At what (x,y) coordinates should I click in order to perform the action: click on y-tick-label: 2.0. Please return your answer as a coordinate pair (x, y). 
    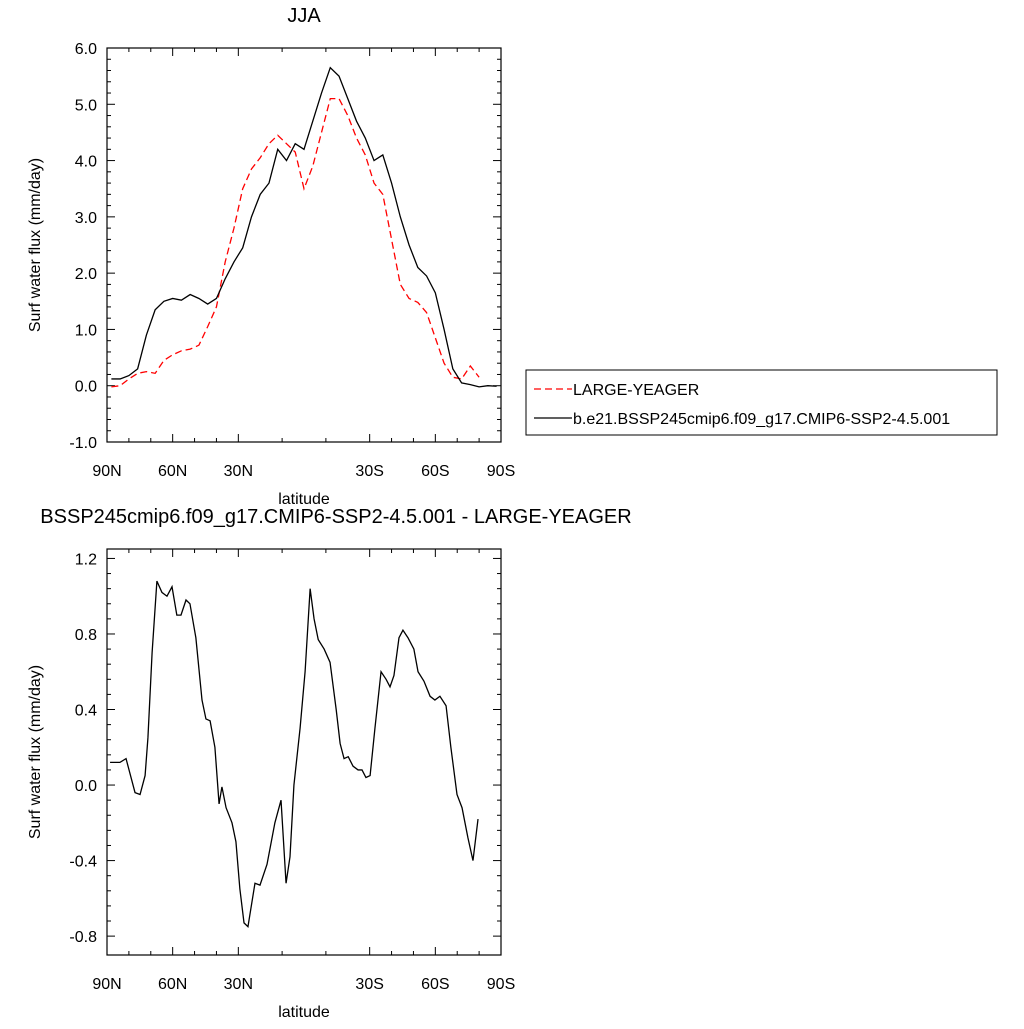
    Looking at the image, I should click on (86, 274).